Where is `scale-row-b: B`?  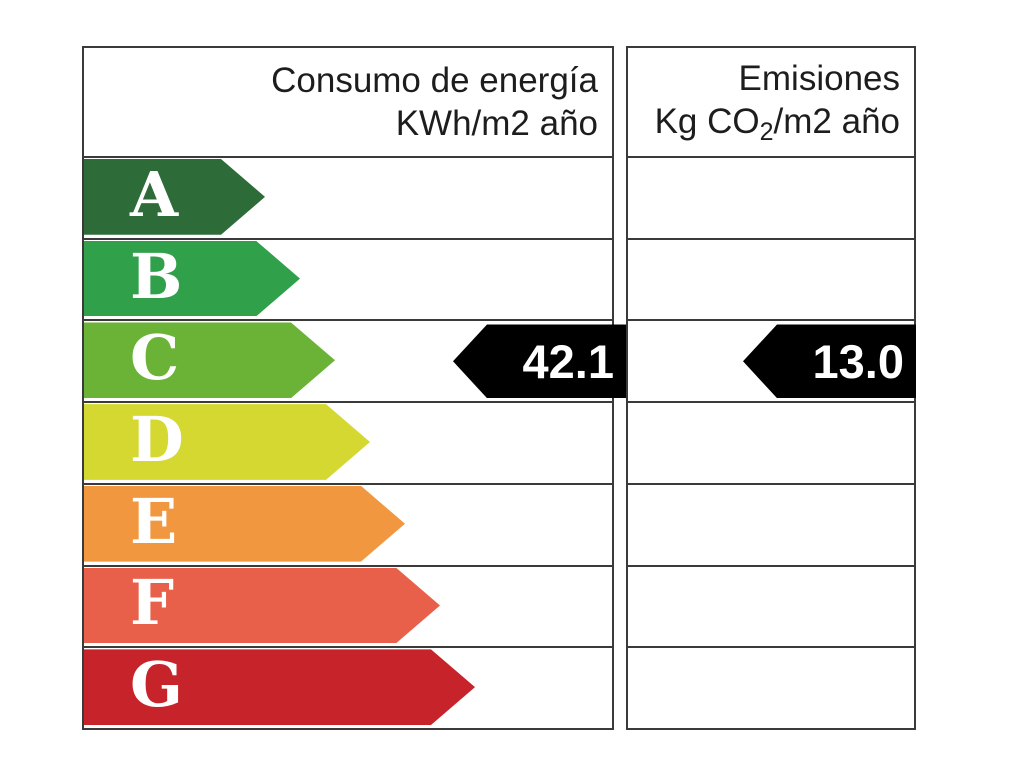
scale-row-b: B is located at coordinates (348, 281).